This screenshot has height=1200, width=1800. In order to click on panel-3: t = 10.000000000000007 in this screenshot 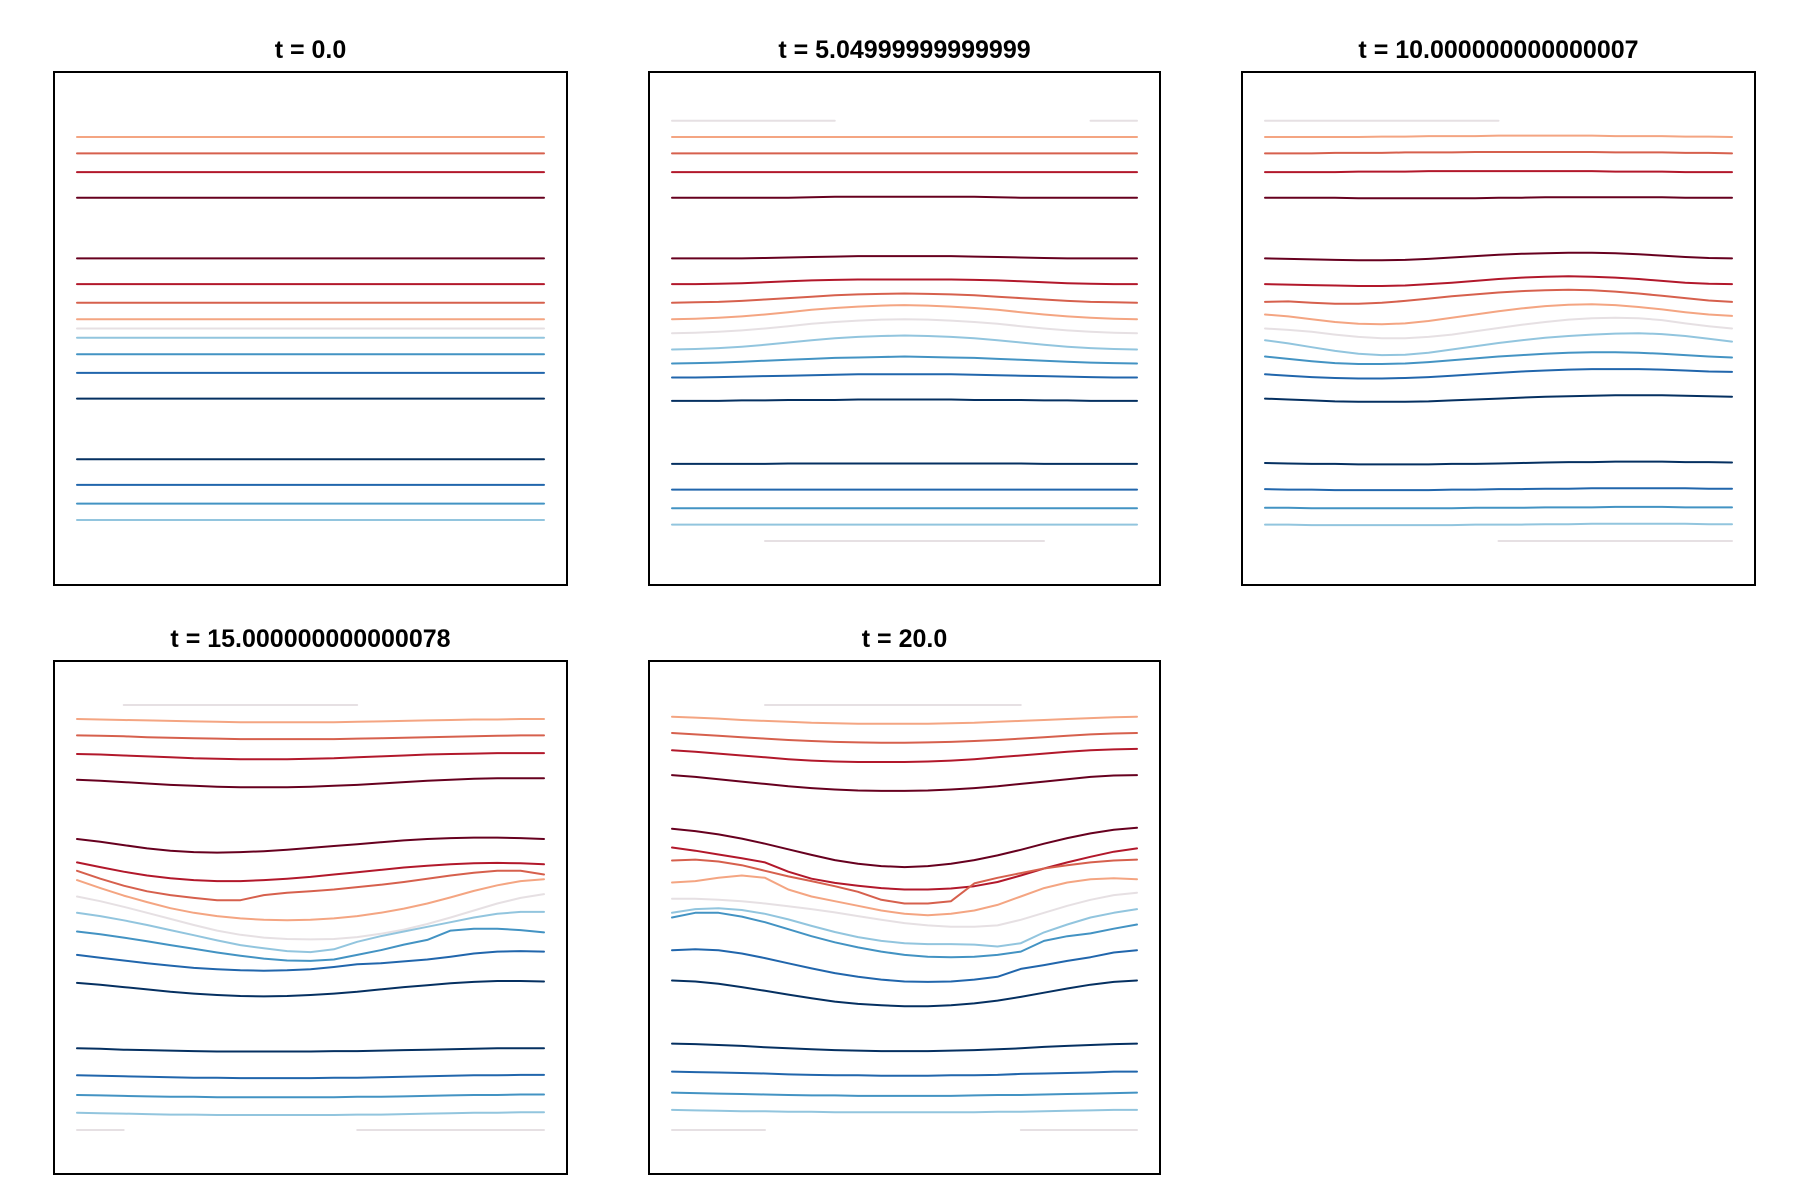, I will do `click(1498, 311)`.